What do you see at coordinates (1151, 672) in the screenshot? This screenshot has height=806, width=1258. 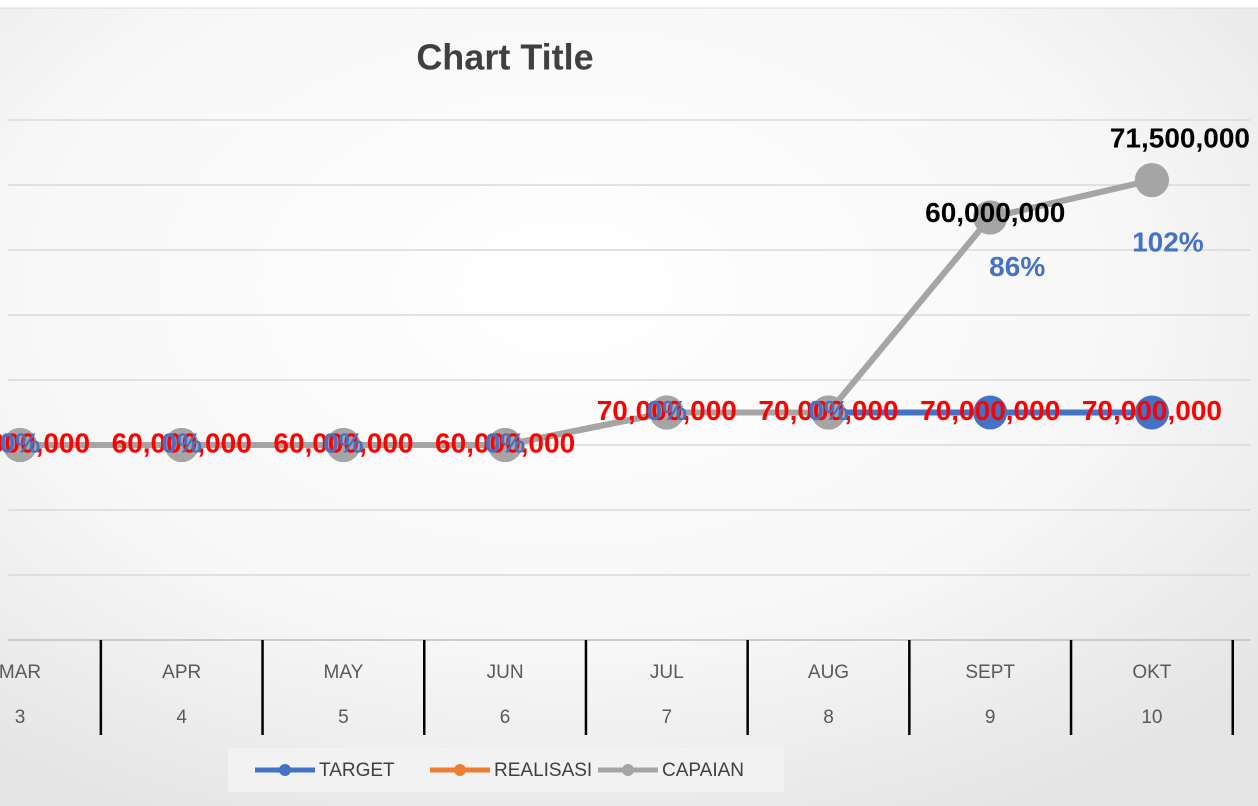 I see `x-tick-label: OKT` at bounding box center [1151, 672].